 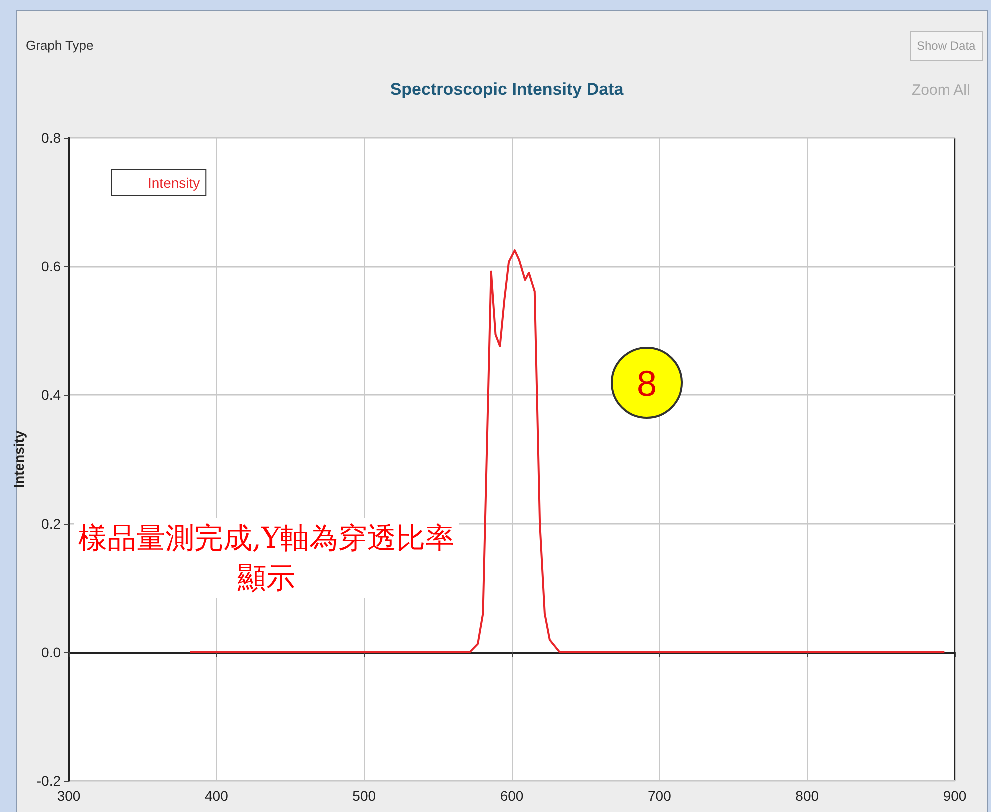 I want to click on y-tick-label: 0.4, so click(x=52, y=395).